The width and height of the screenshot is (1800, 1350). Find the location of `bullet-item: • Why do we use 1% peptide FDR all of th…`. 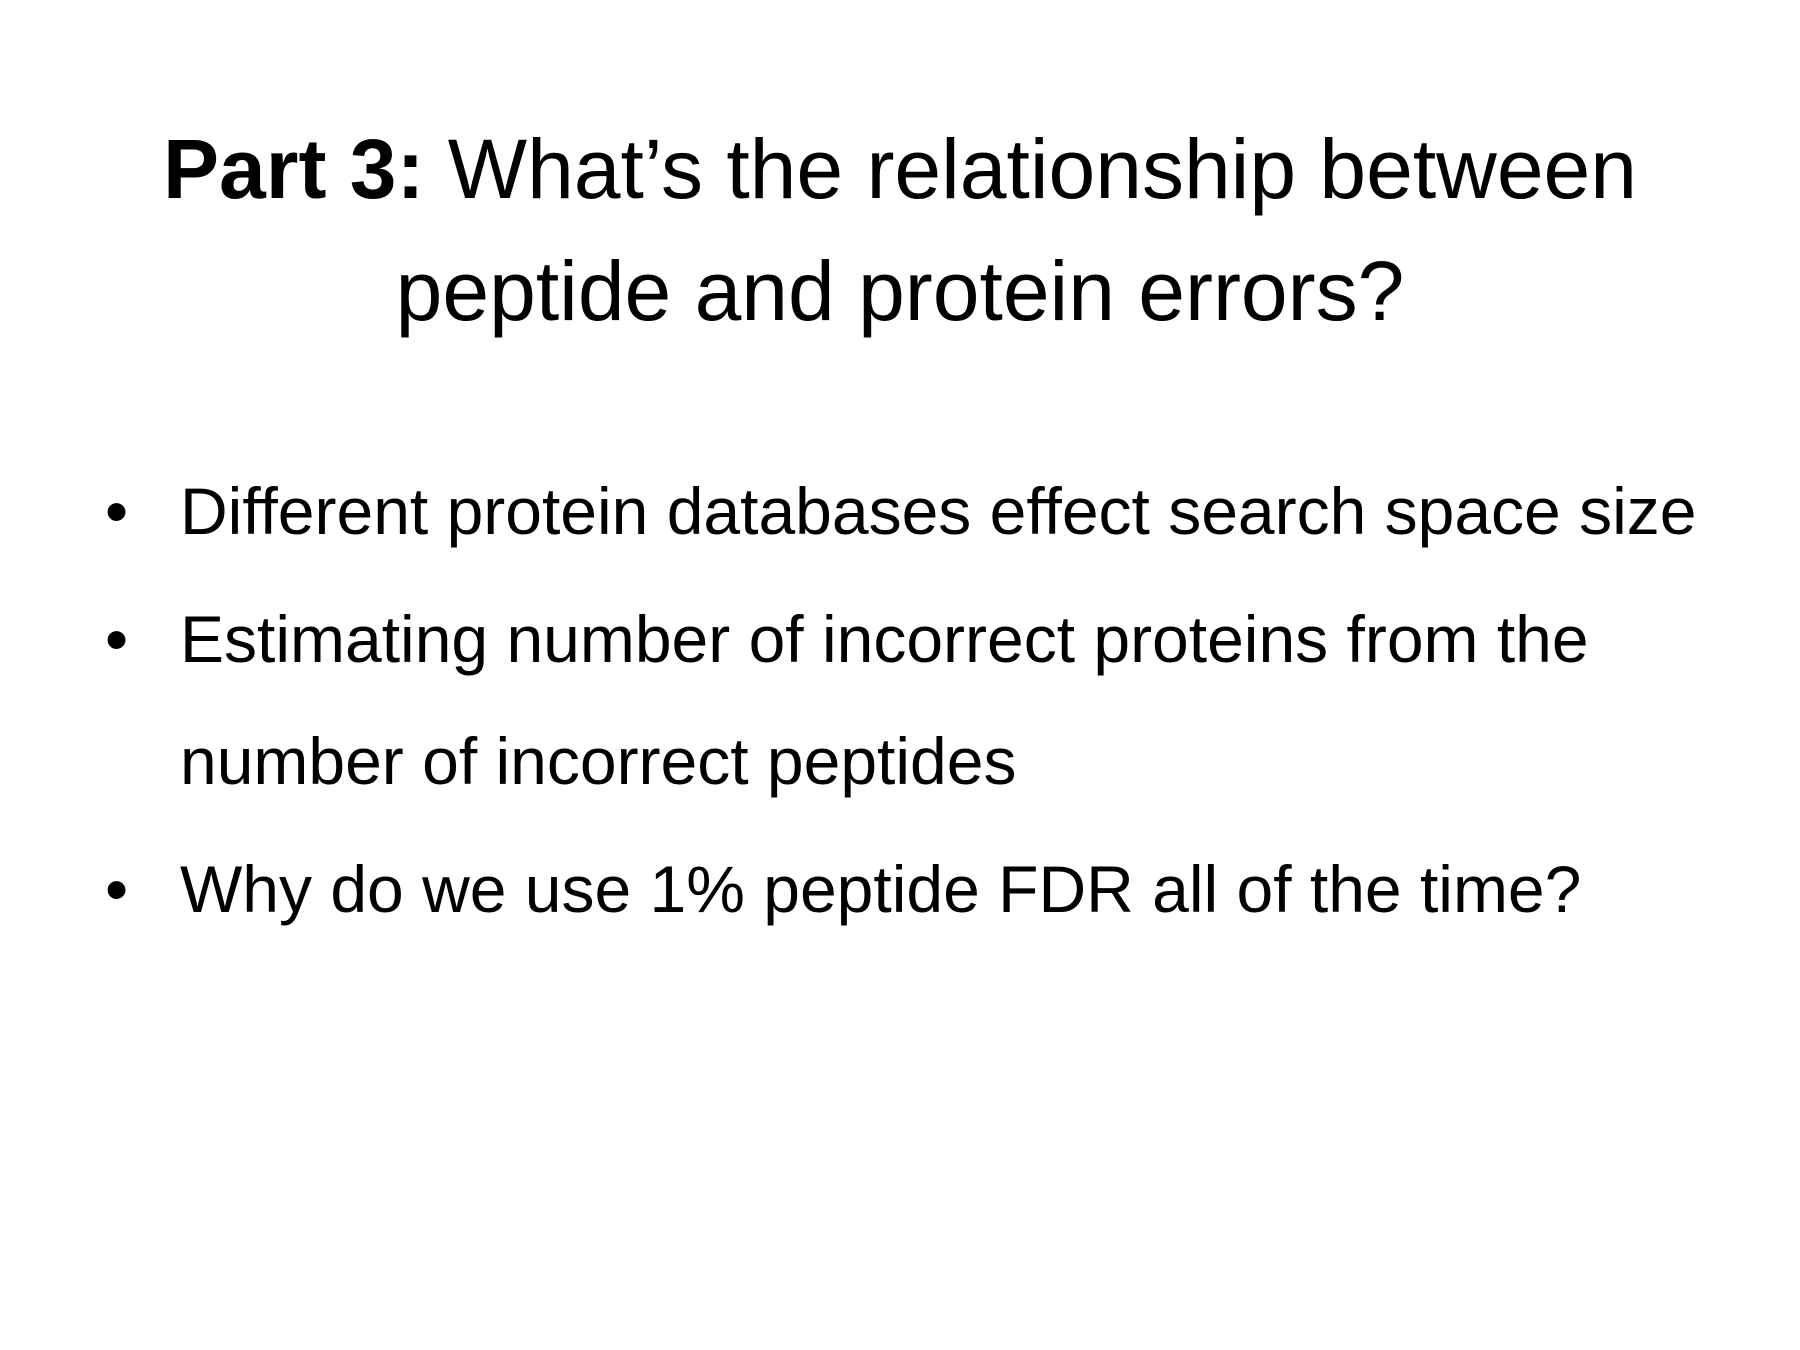

bullet-item: • Why do we use 1% peptide FDR all of th… is located at coordinates (915, 889).